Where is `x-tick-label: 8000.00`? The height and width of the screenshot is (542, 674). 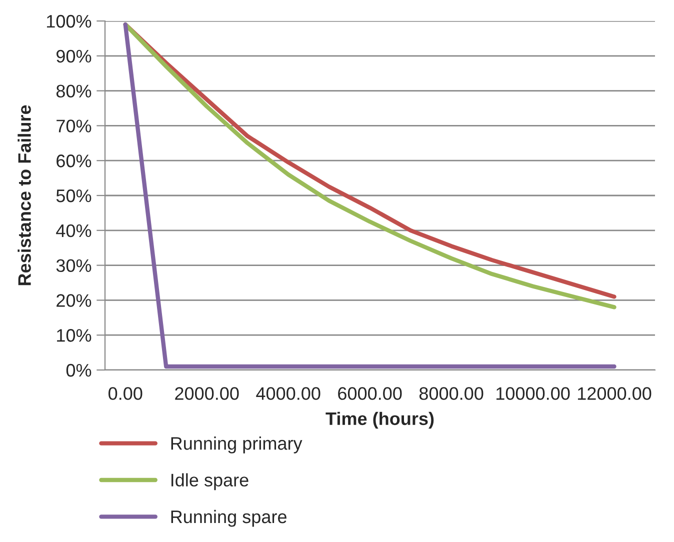 x-tick-label: 8000.00 is located at coordinates (451, 393).